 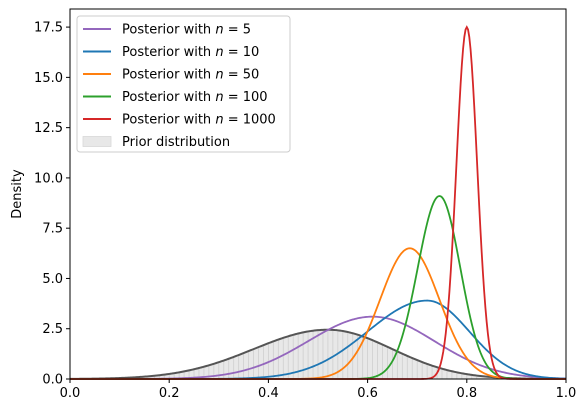 What do you see at coordinates (237, 30) in the screenshot?
I see `legend-label-value: = 5` at bounding box center [237, 30].